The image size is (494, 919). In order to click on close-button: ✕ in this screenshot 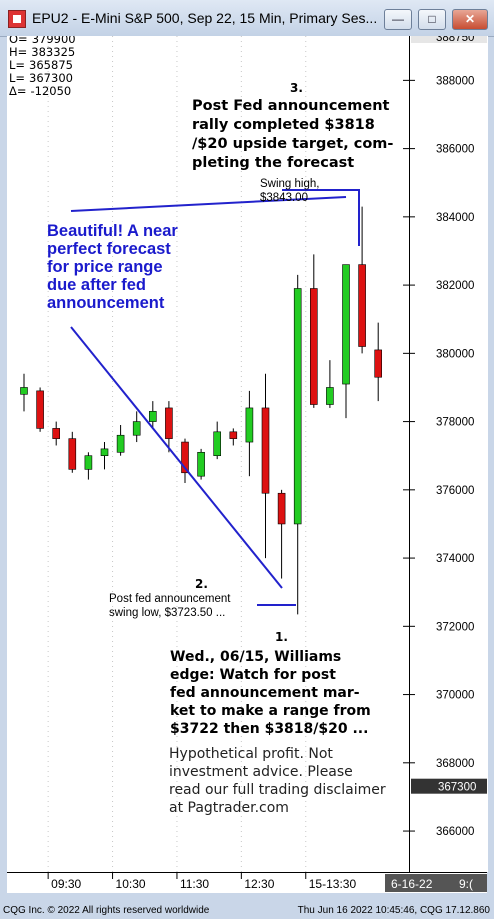, I will do `click(470, 19)`.